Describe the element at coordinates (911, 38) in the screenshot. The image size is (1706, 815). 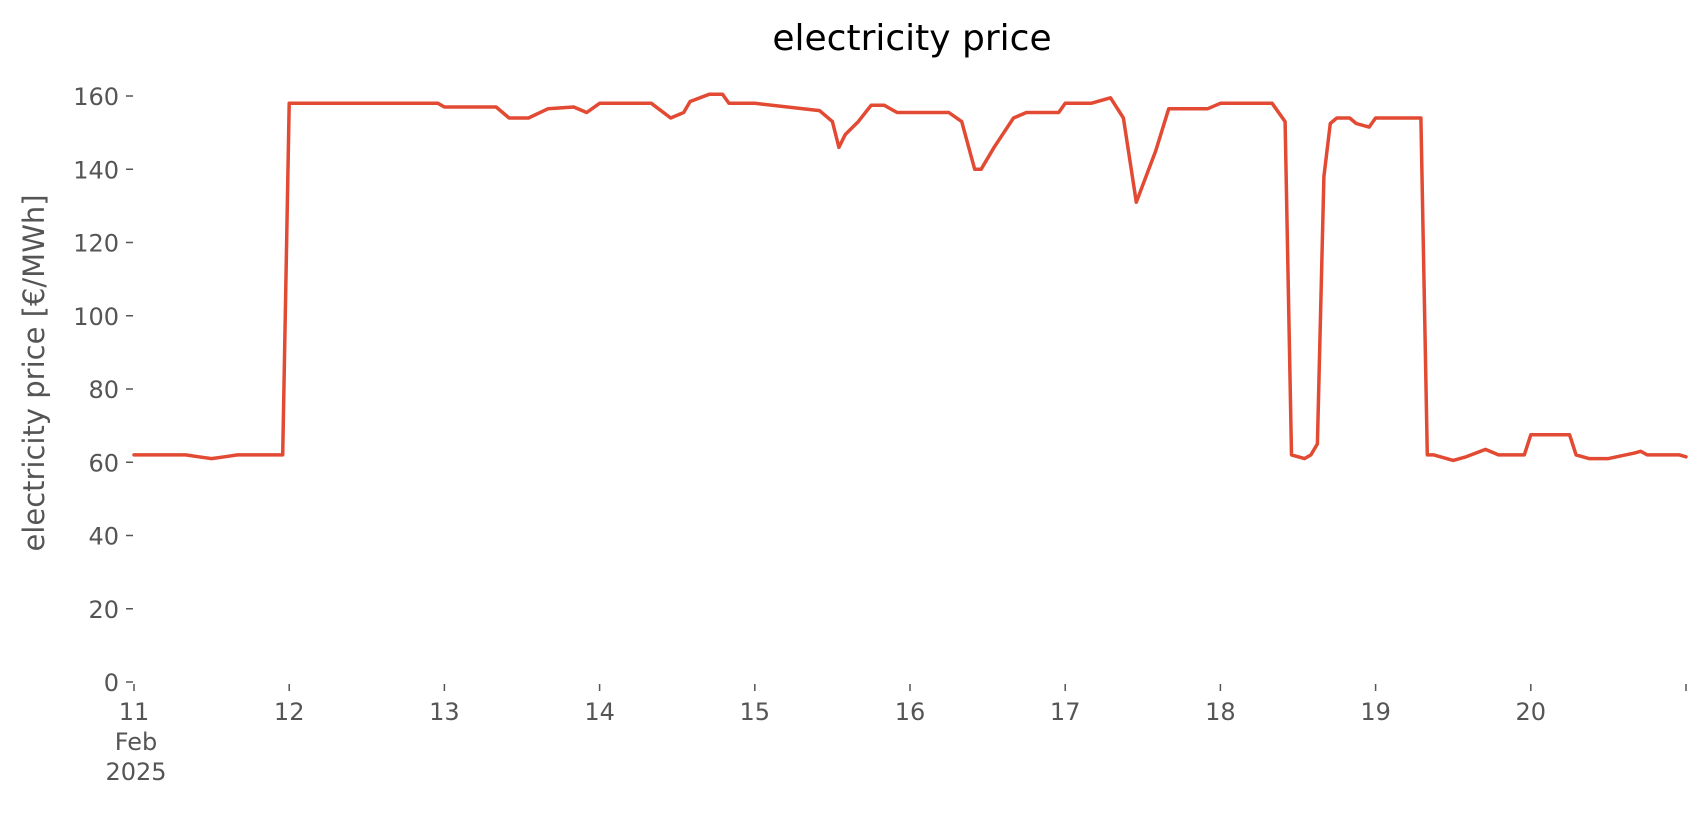
I see `chart-title: electricity price` at that location.